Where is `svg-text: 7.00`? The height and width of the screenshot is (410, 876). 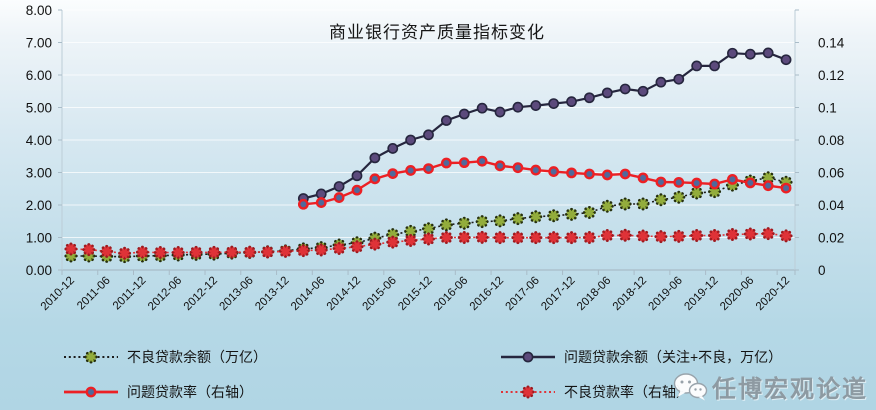
svg-text: 7.00 is located at coordinates (39, 43).